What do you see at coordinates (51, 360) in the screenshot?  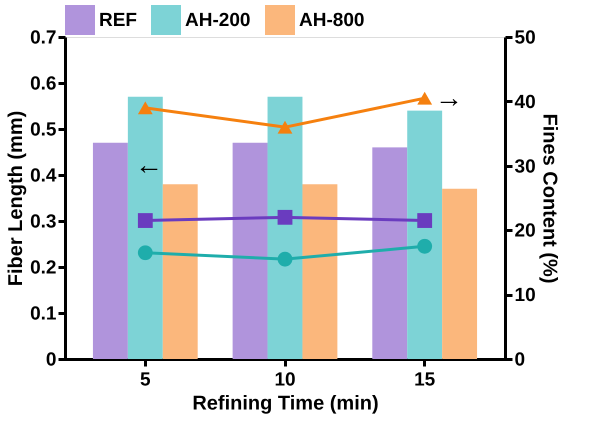 I see `y-tick-label: 0` at bounding box center [51, 360].